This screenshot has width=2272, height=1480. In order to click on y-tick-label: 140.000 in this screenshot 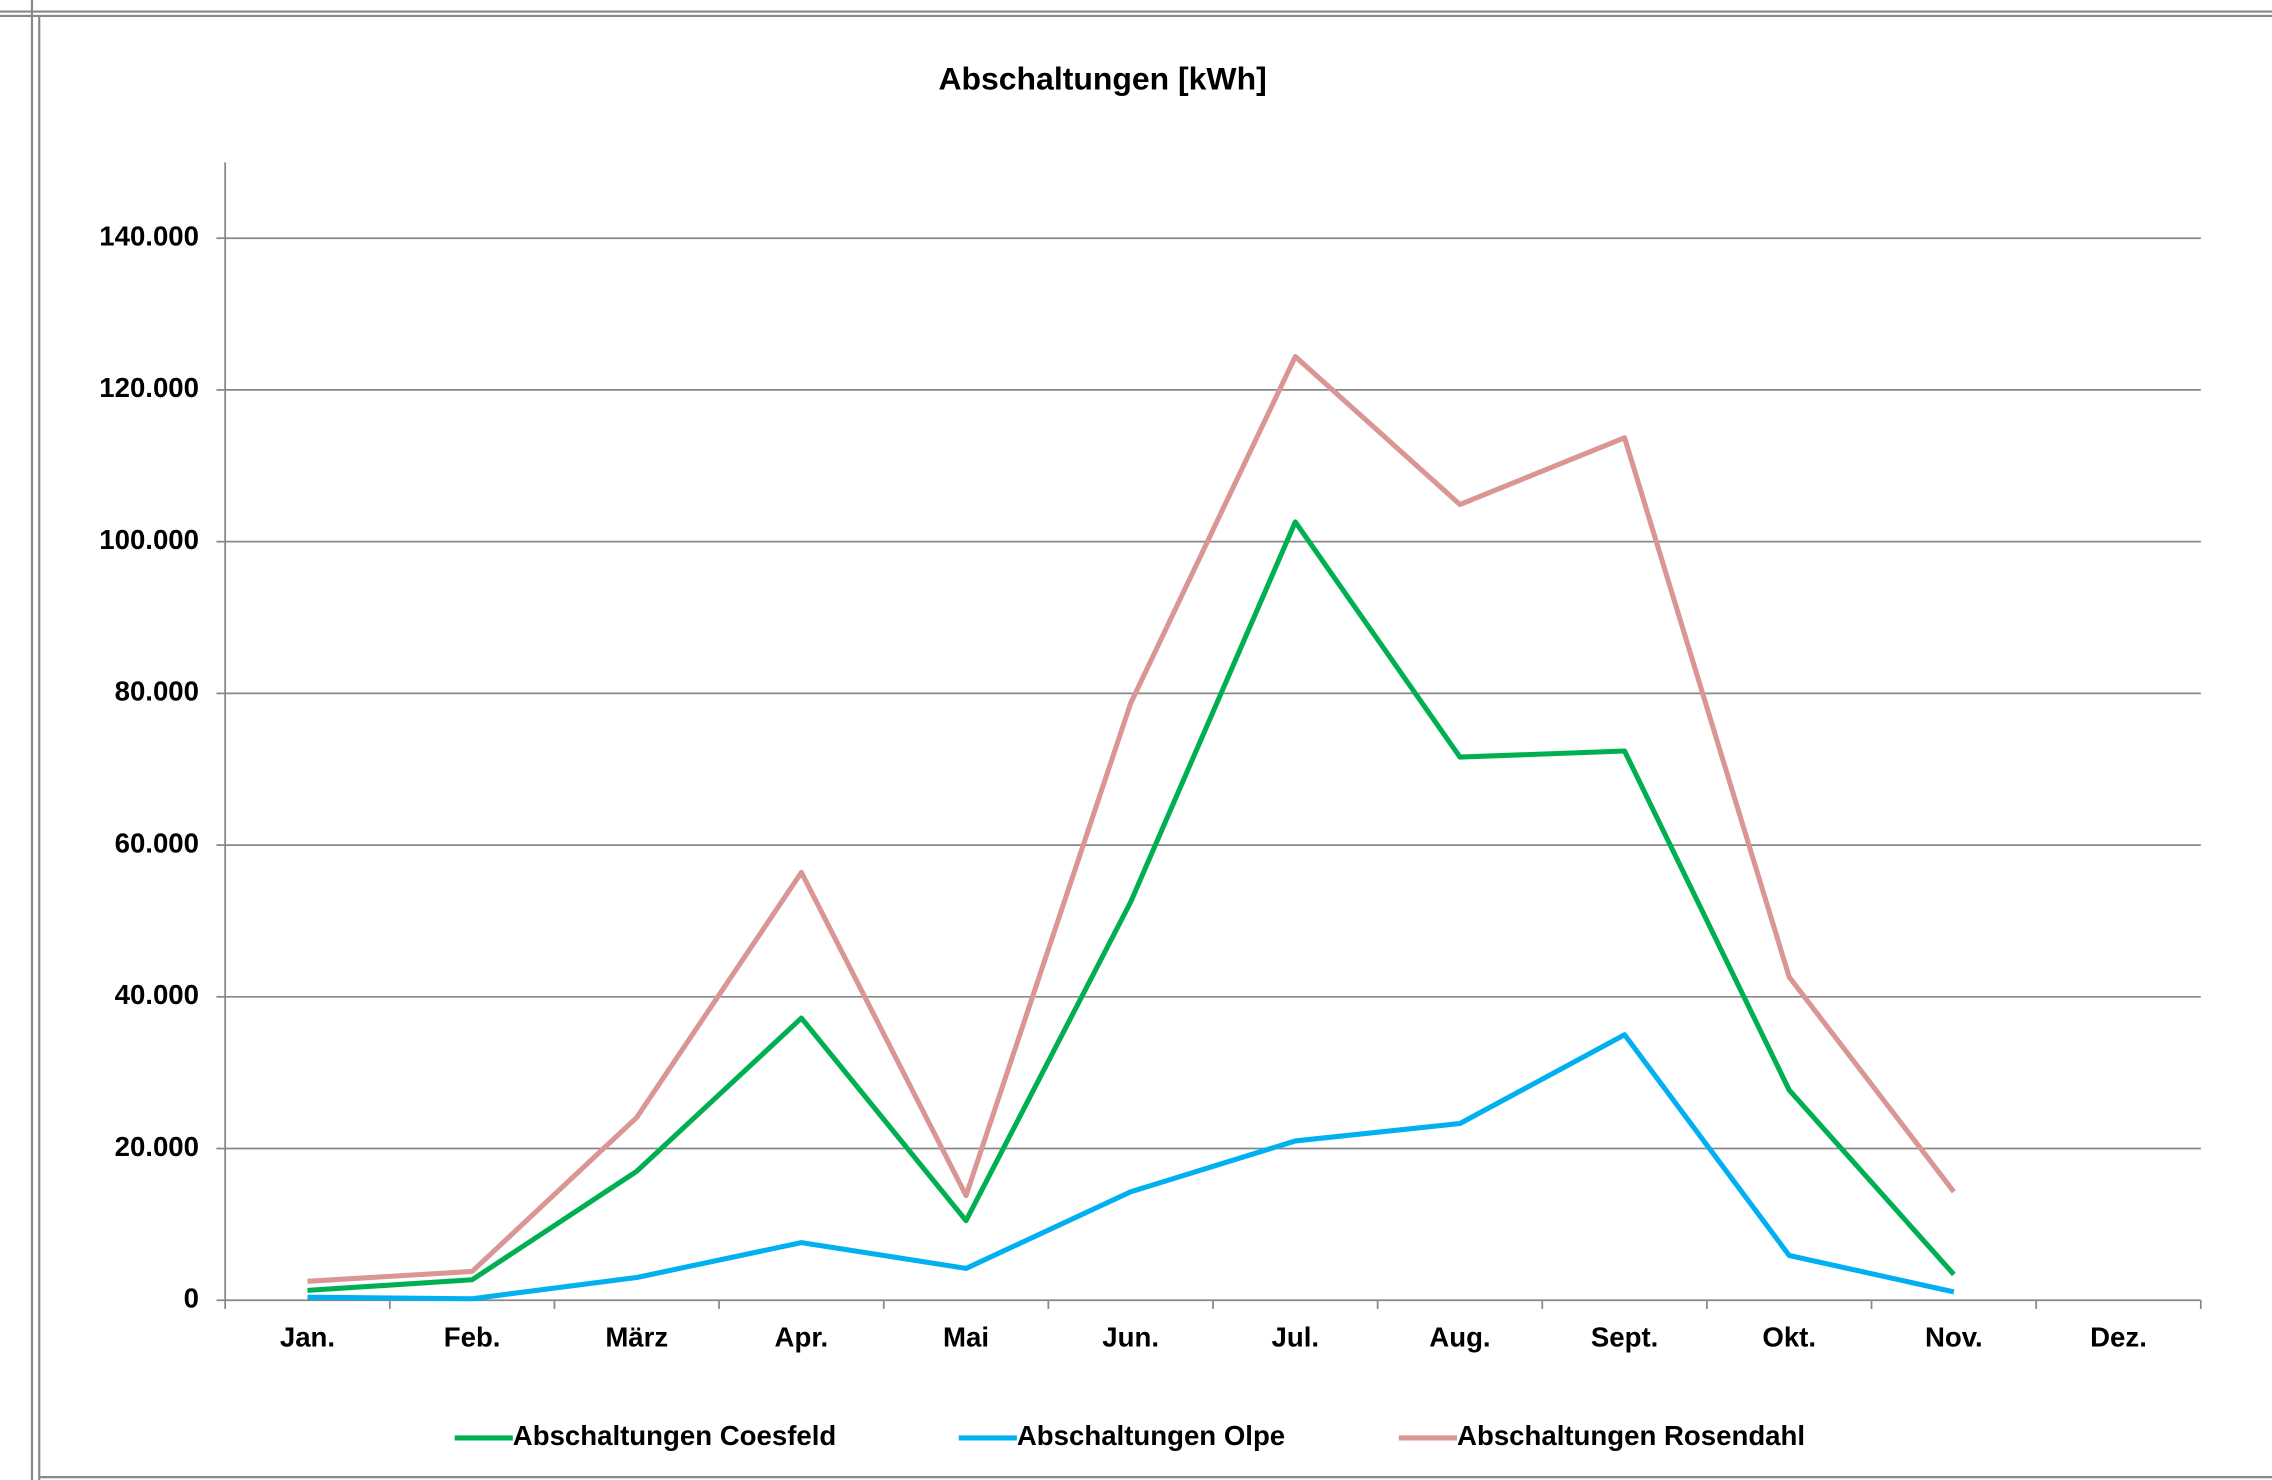, I will do `click(149, 236)`.